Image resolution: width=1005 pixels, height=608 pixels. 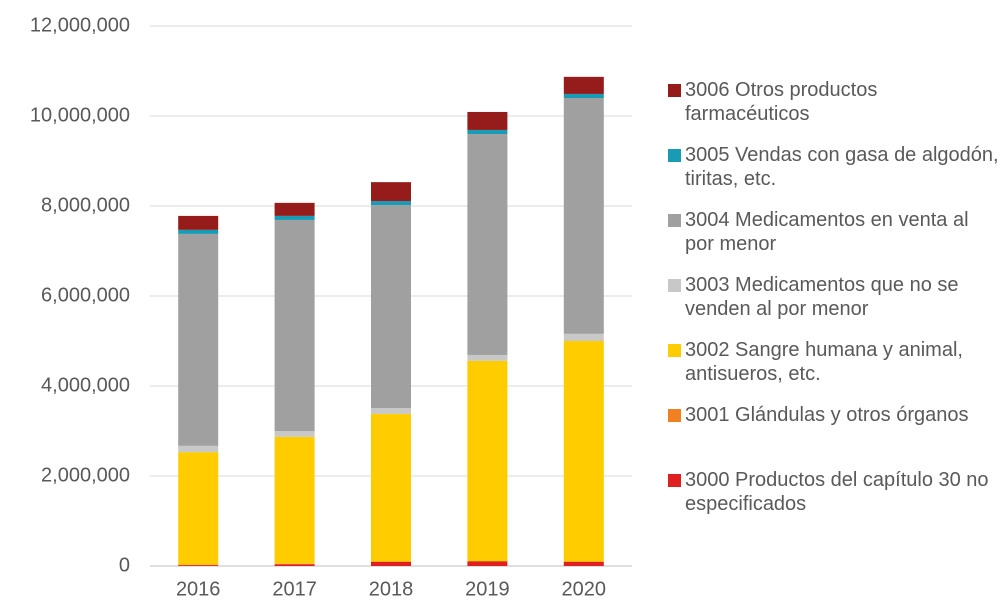 I want to click on legend-item: 3001 Glándulas y otros órganos, so click(x=835, y=435).